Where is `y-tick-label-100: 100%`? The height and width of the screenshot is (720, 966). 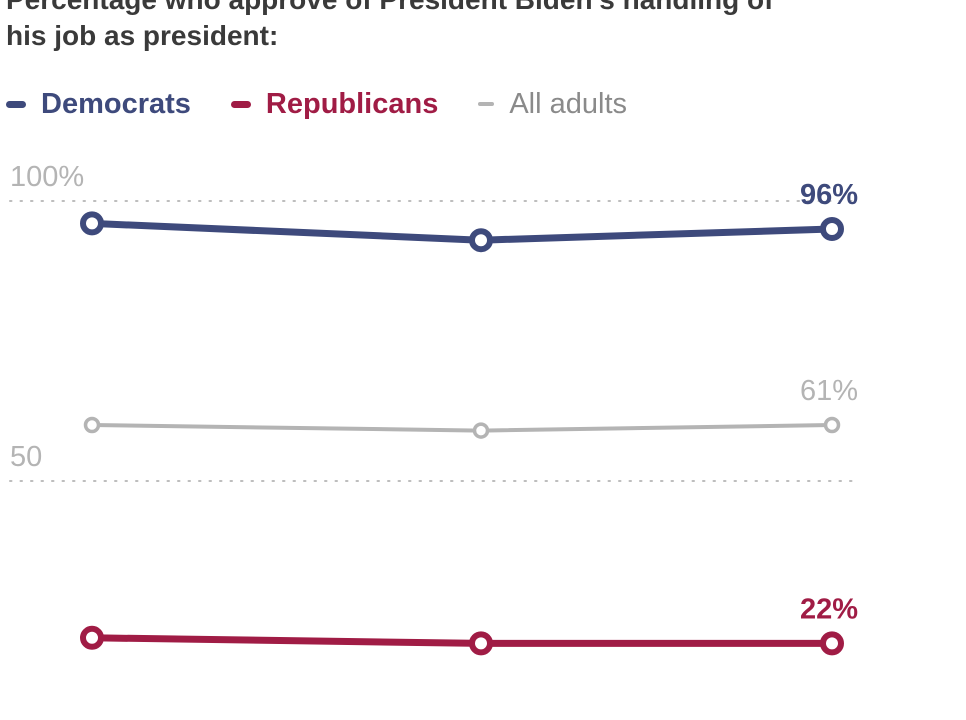
y-tick-label-100: 100% is located at coordinates (47, 177).